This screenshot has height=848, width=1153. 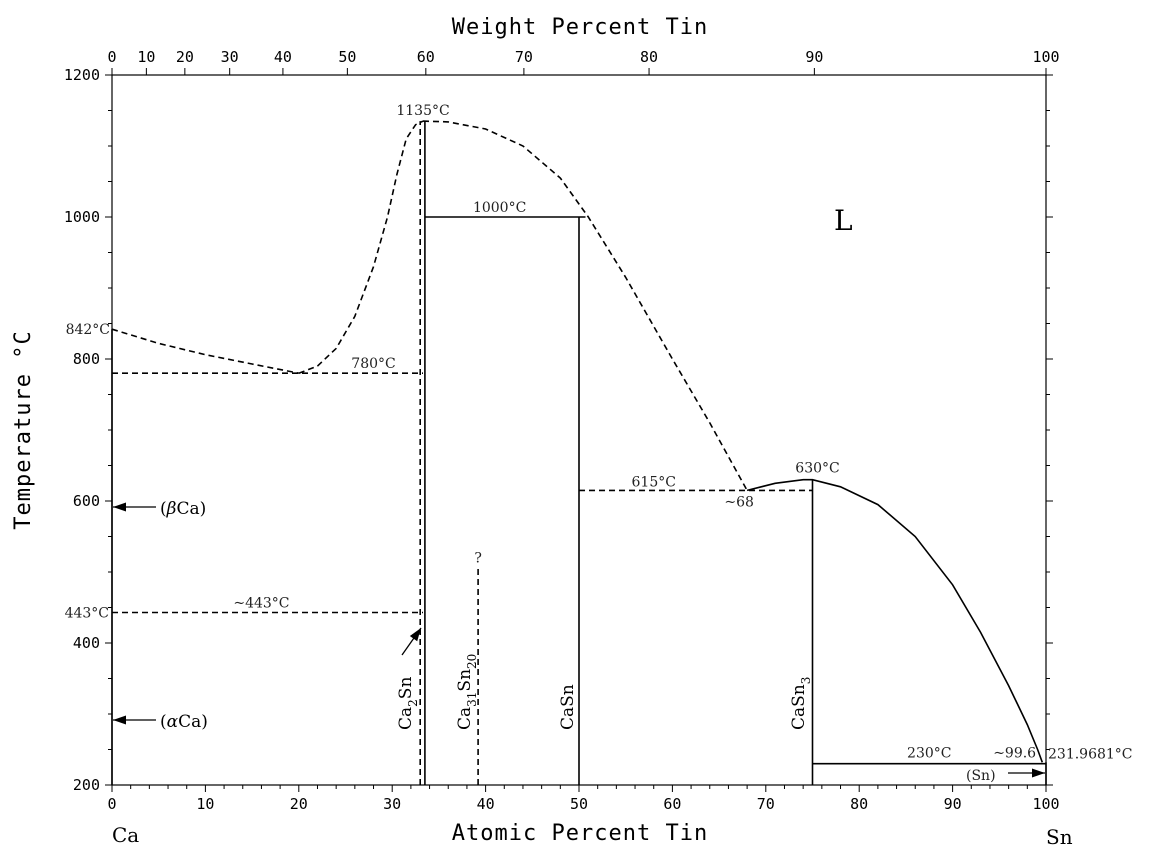 I want to click on y-tick-label: 600, so click(x=86, y=501).